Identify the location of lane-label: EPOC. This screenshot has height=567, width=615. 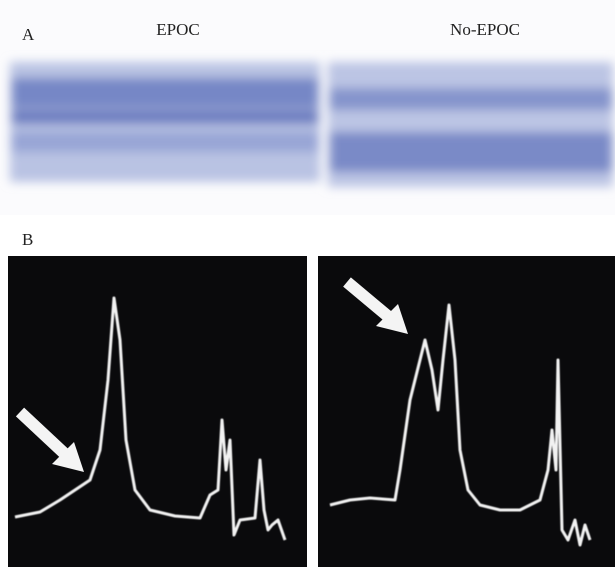
(177, 29).